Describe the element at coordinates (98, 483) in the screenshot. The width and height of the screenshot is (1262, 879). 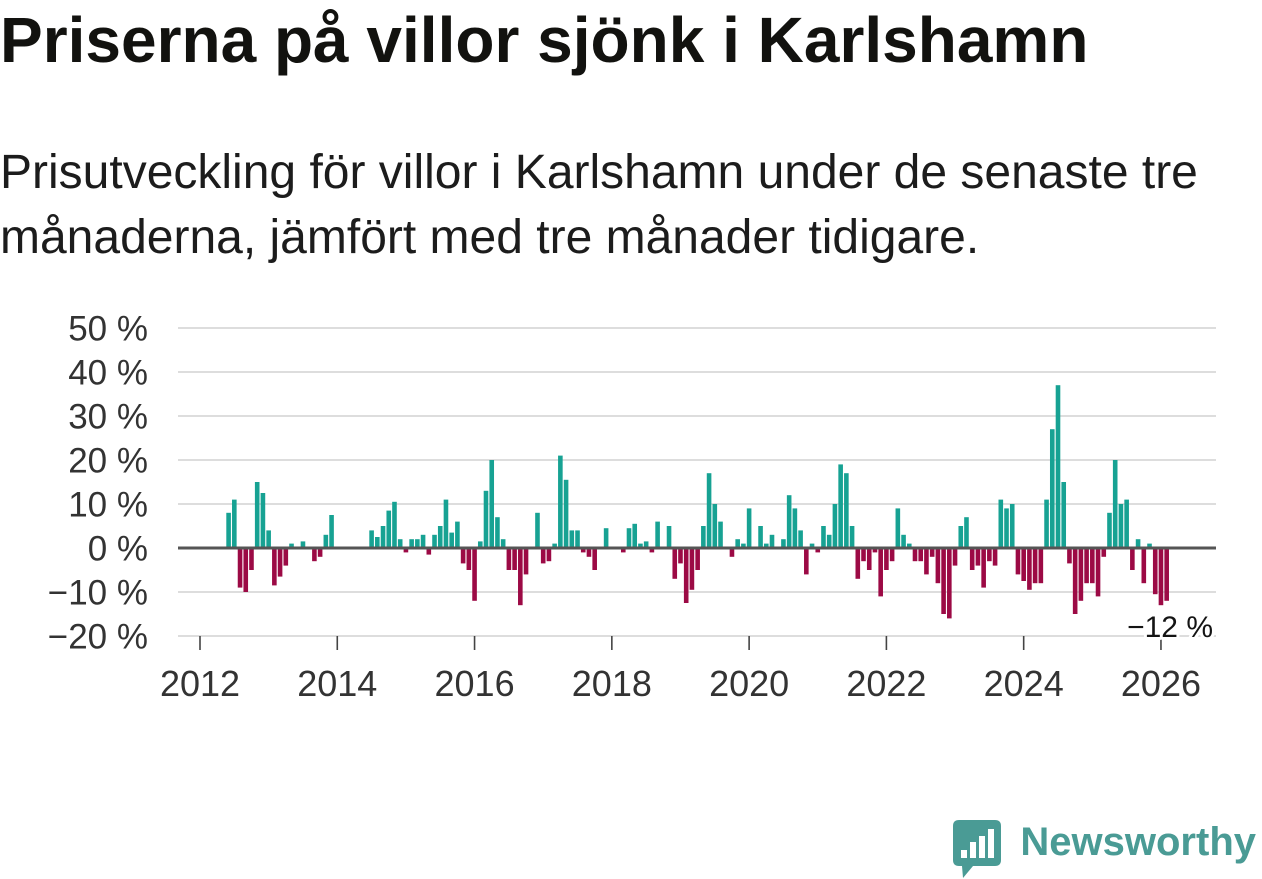
I see `y-axis: 50 % 40 % 30 % 20 % 10 % 0 % −10 % −20 %` at that location.